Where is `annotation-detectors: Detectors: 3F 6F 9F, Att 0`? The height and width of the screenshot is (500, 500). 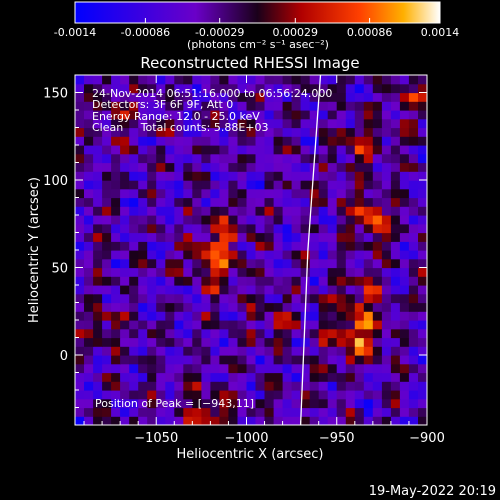
annotation-detectors: Detectors: 3F 6F 9F, Att 0 is located at coordinates (162, 104).